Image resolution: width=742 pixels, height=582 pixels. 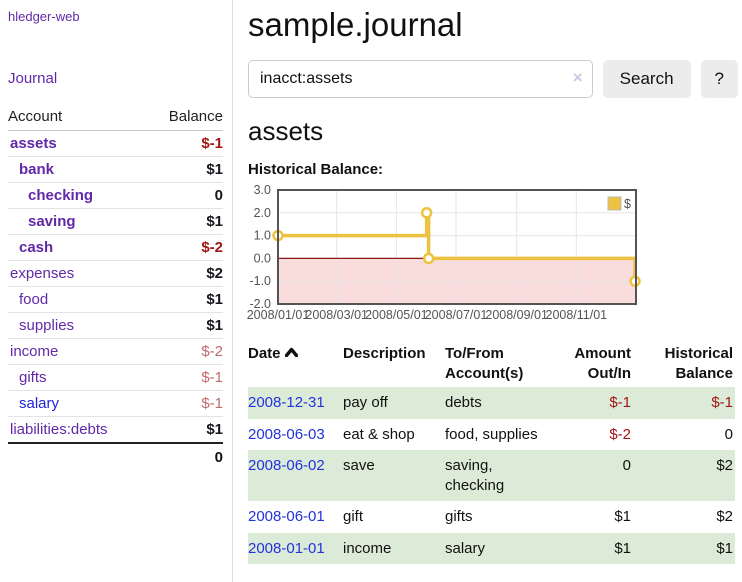 I want to click on account-heading: assets, so click(x=286, y=131).